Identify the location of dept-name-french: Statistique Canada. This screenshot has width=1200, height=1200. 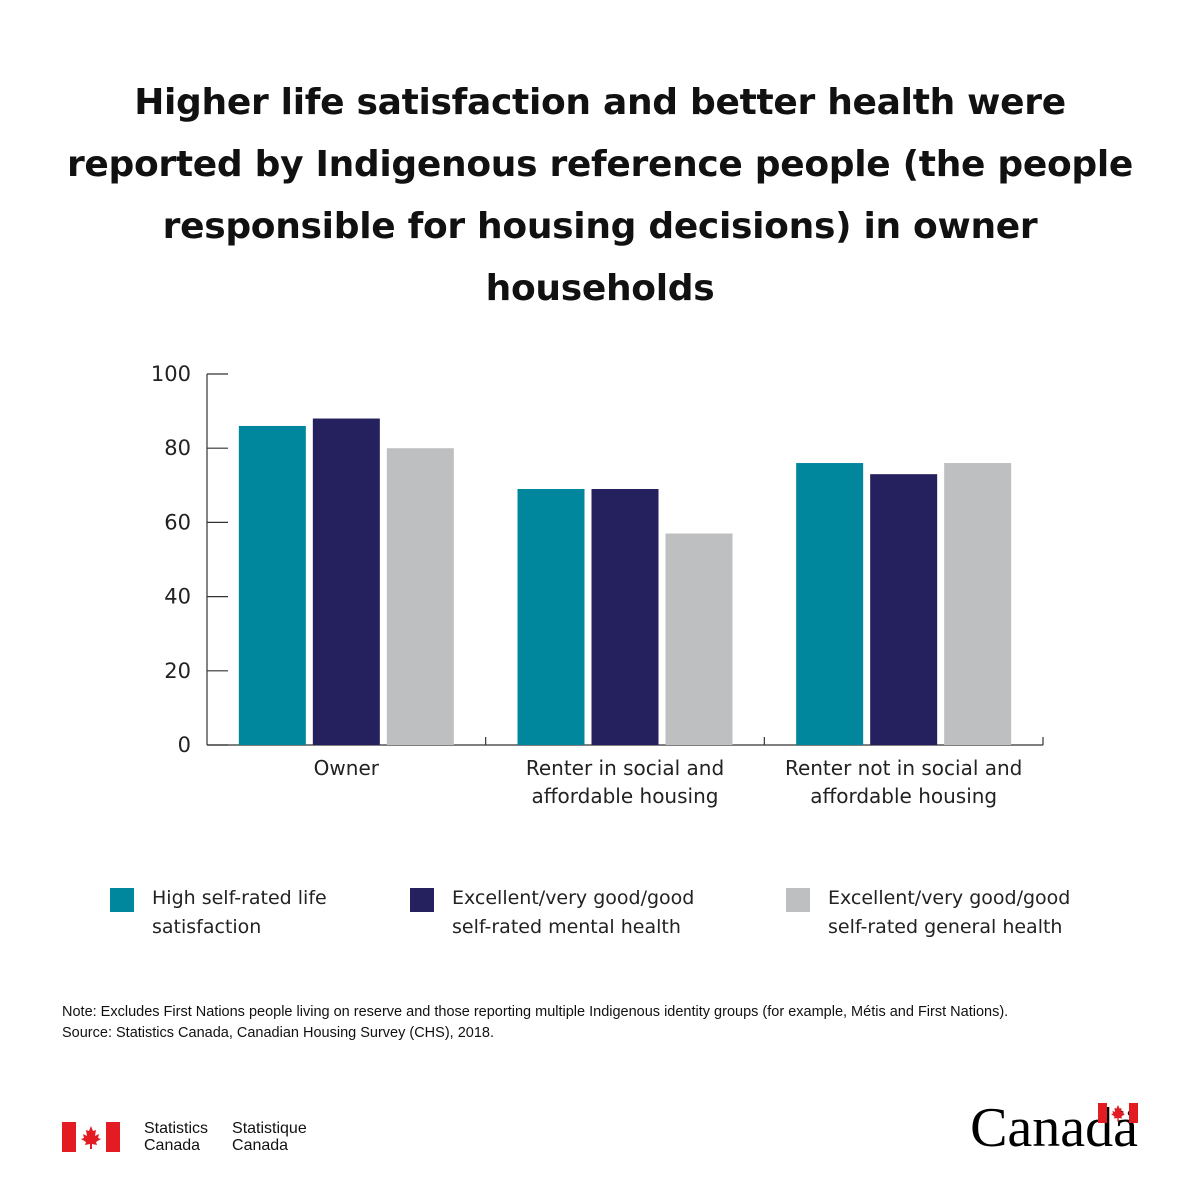
(269, 1137).